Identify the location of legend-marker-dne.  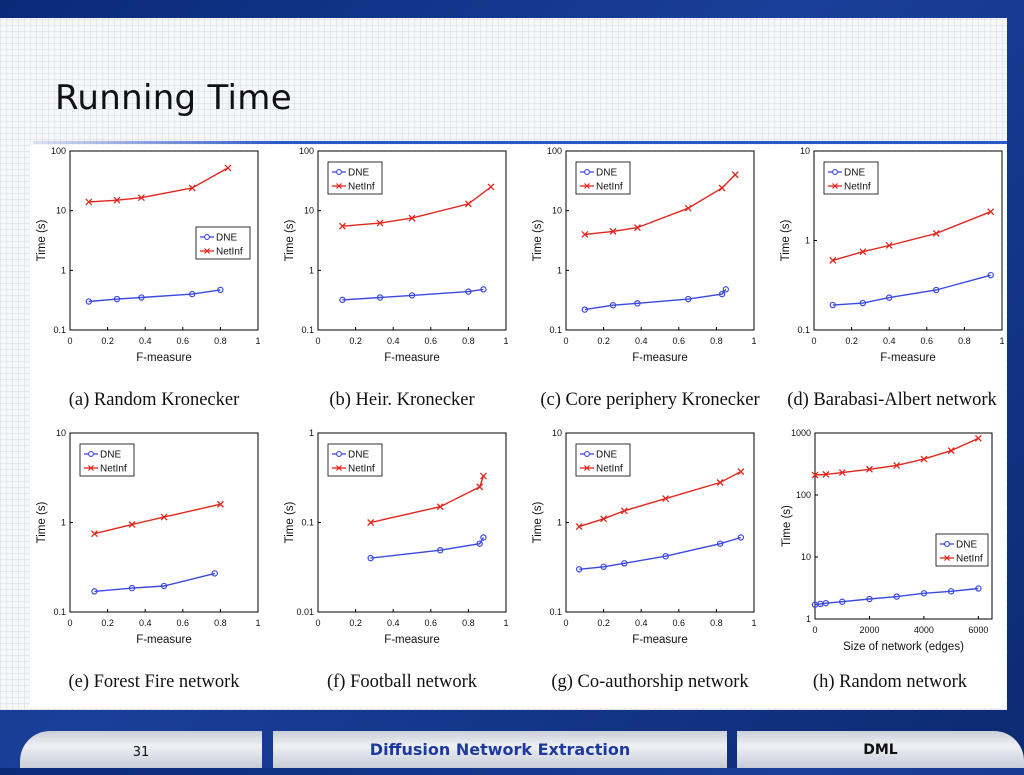
(835, 172).